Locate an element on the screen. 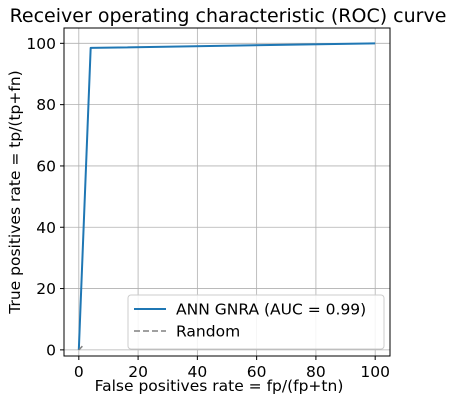 The width and height of the screenshot is (454, 402). x-tick-label: 100 is located at coordinates (375, 372).